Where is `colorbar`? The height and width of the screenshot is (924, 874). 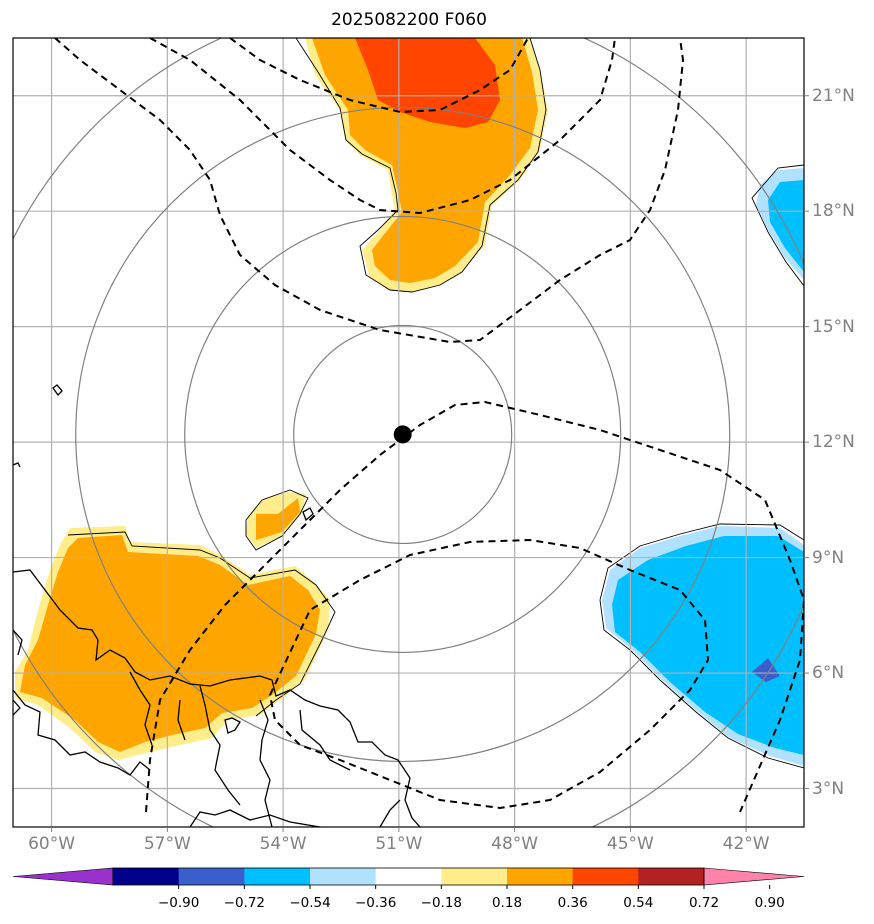
colorbar is located at coordinates (408, 878).